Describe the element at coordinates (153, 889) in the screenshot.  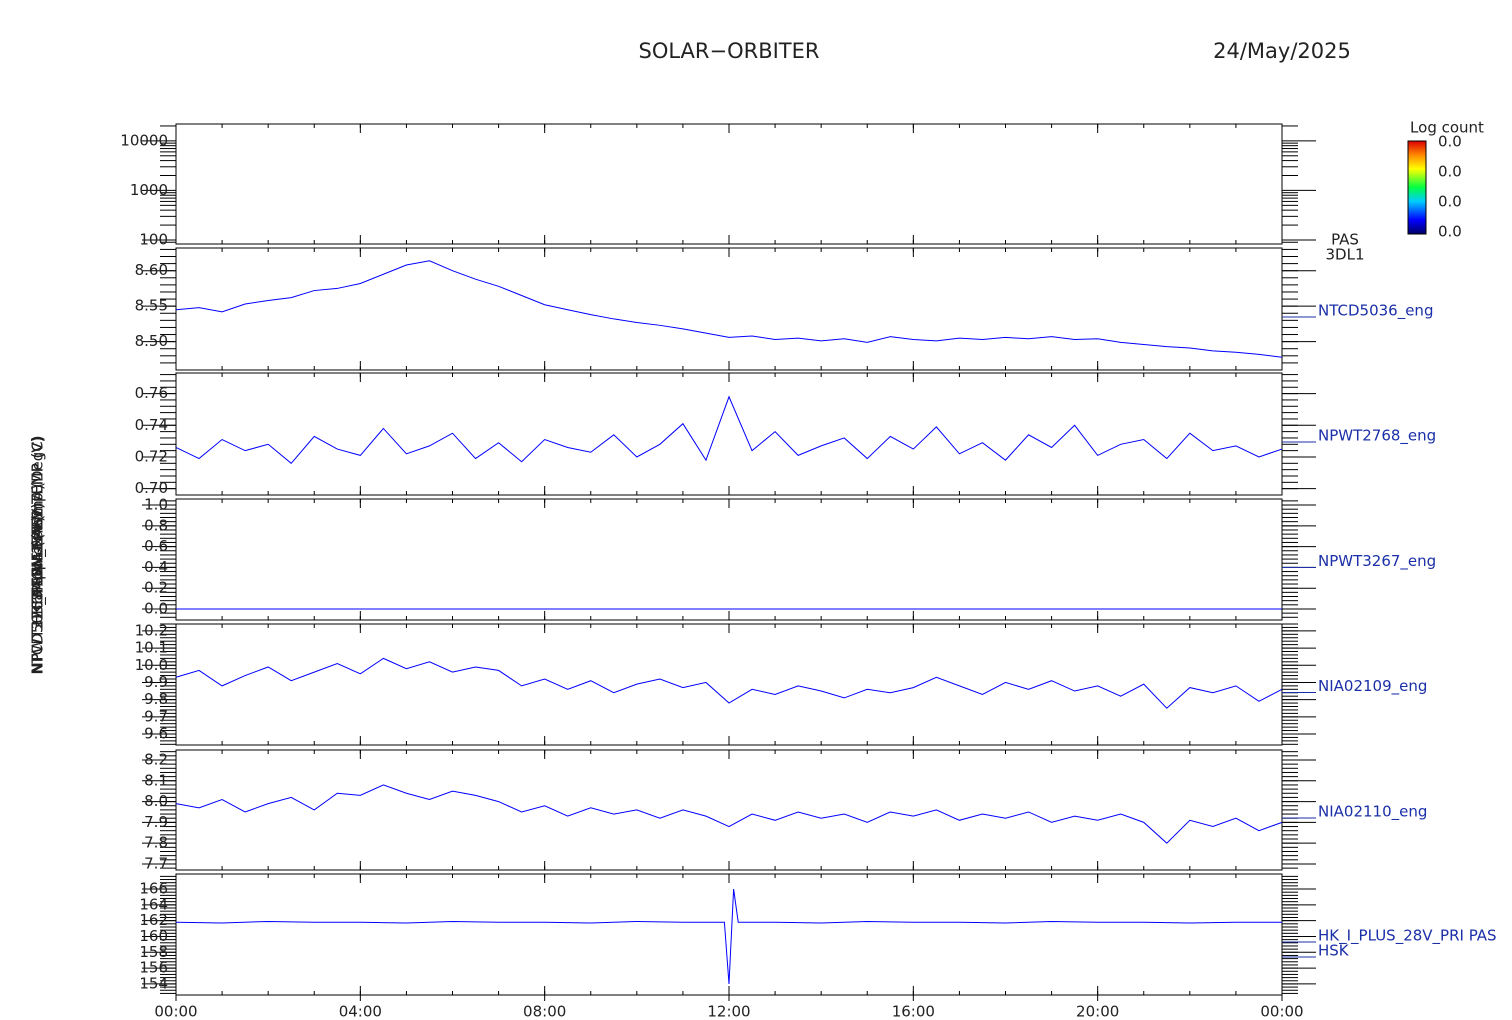
I see `y-tick-label: 166` at that location.